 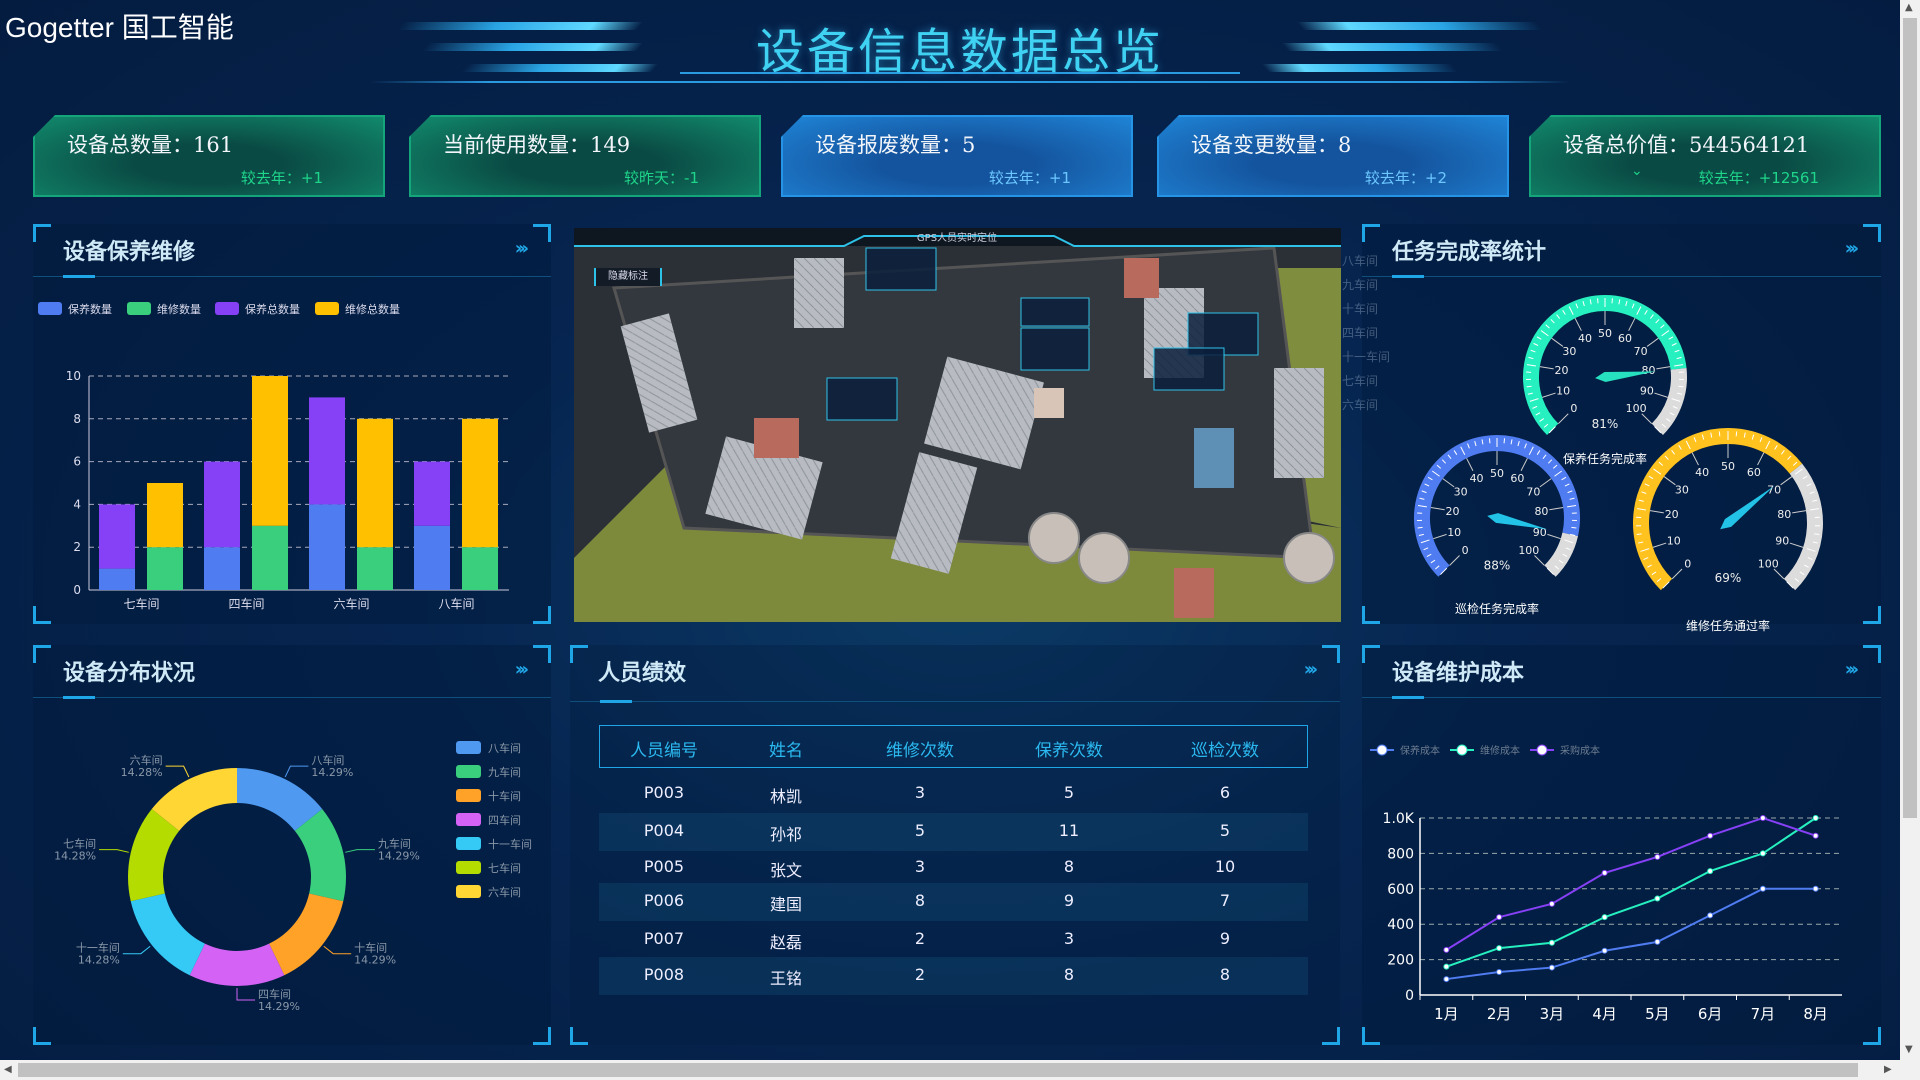 I want to click on ghost-item: 四车间, so click(x=1360, y=333).